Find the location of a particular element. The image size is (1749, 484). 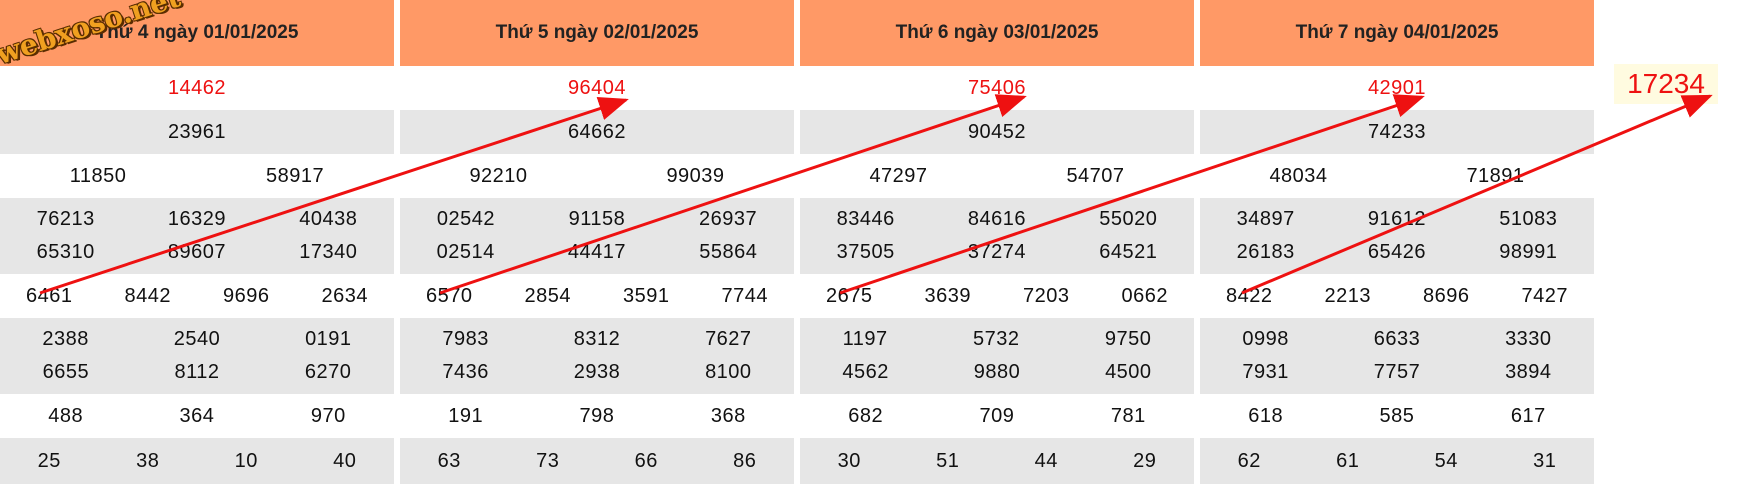

second-prize-row: 47297 54707 is located at coordinates (997, 176).